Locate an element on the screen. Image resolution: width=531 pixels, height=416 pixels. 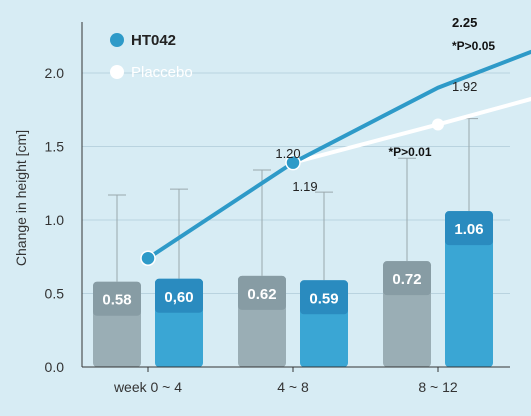
bar-value-label: 1.06 is located at coordinates (468, 229).